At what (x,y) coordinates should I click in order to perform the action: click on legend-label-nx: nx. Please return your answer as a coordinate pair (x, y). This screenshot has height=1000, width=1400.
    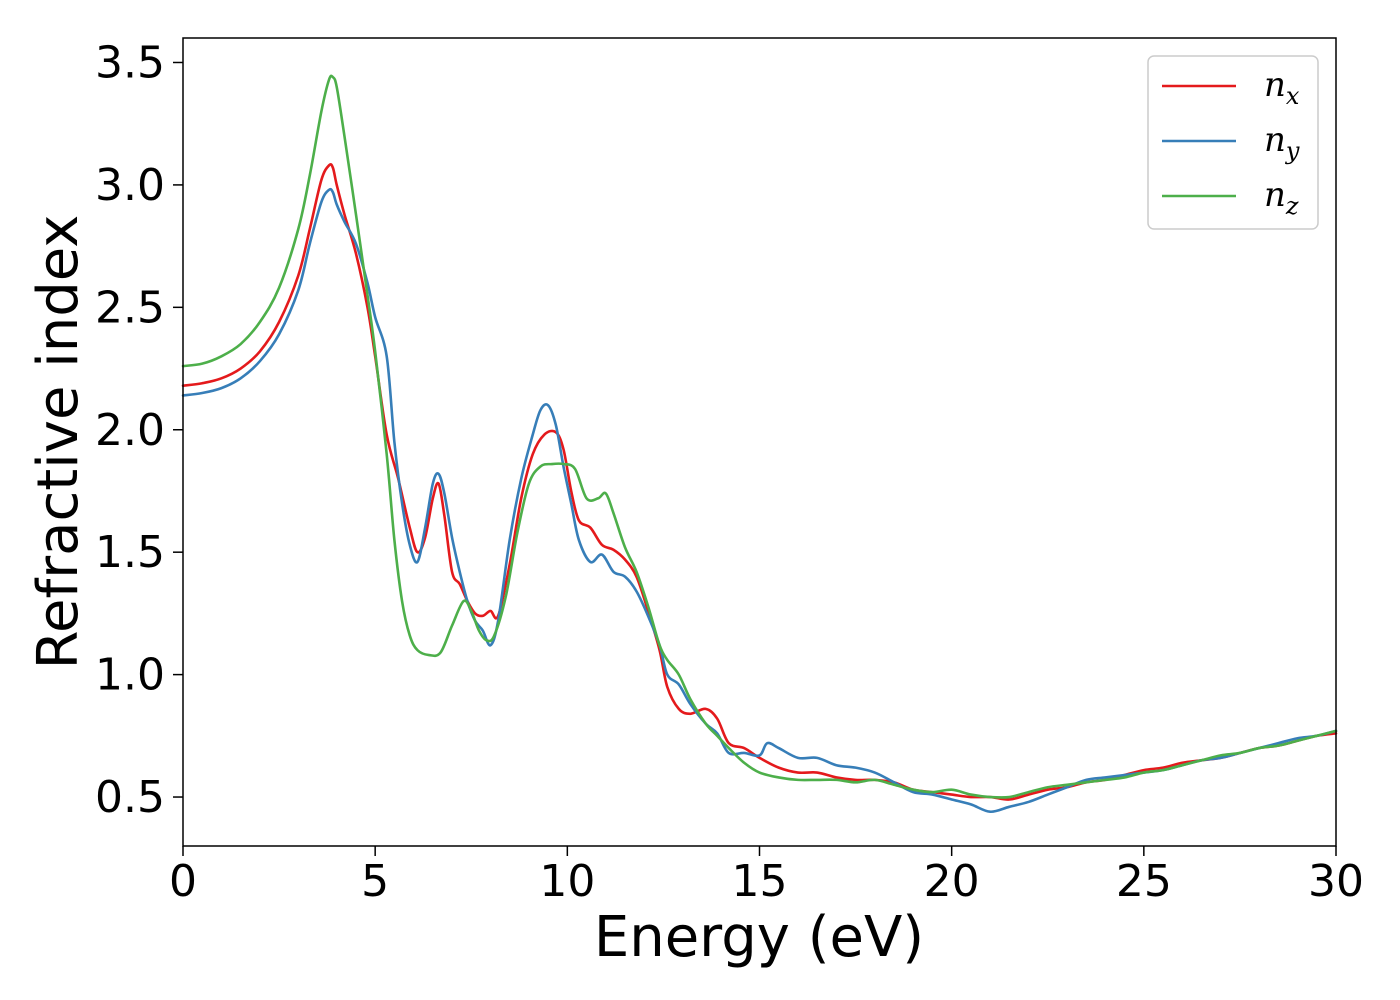
    Looking at the image, I should click on (1282, 87).